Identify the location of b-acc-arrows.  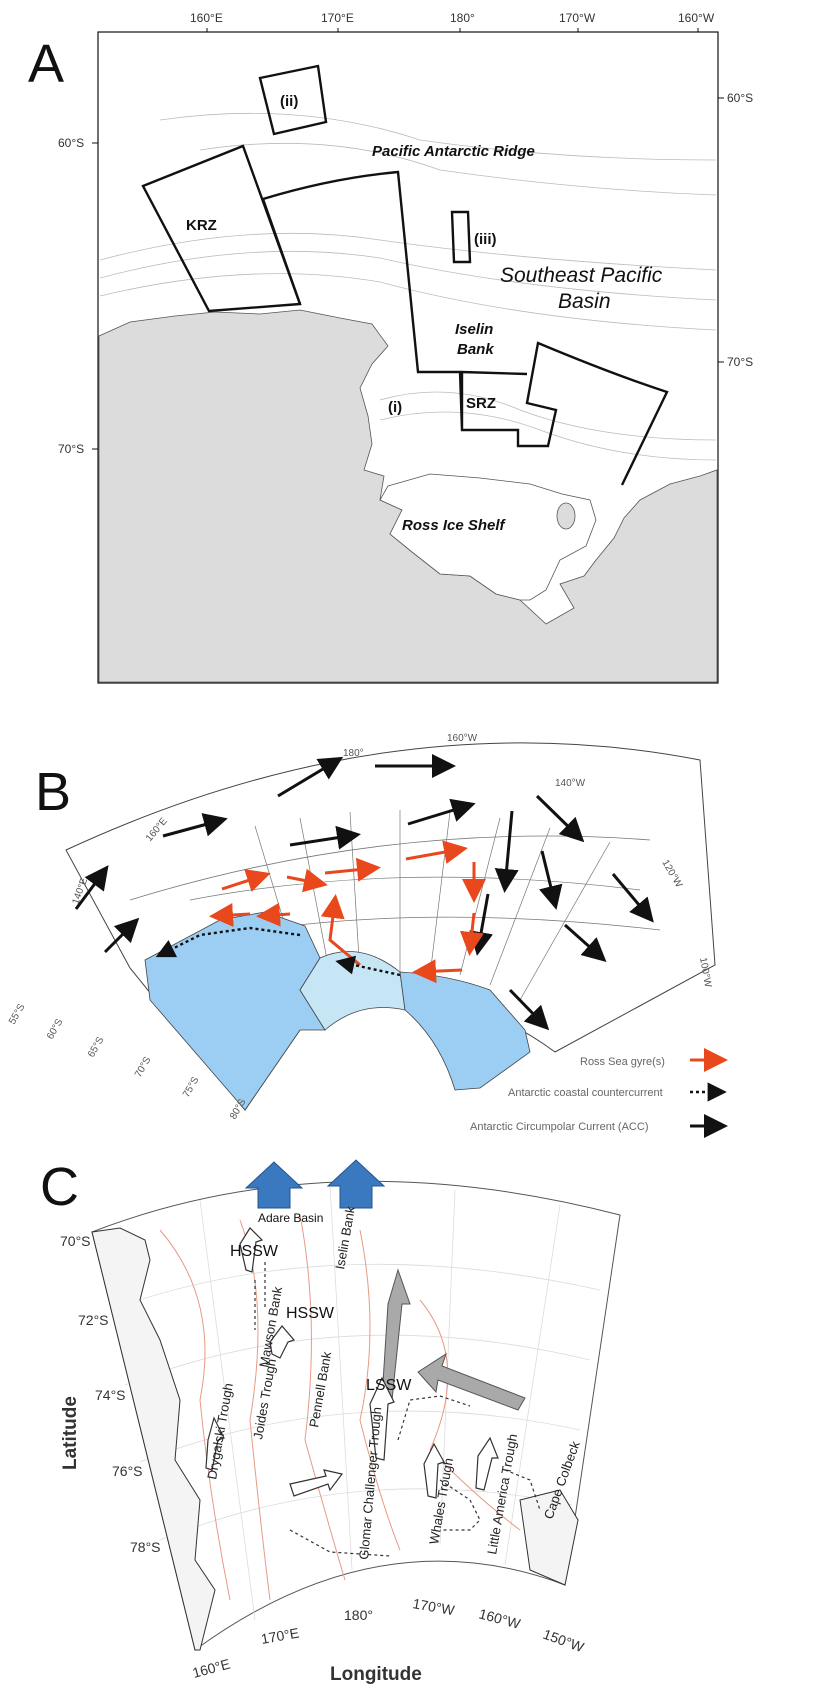
(364, 892).